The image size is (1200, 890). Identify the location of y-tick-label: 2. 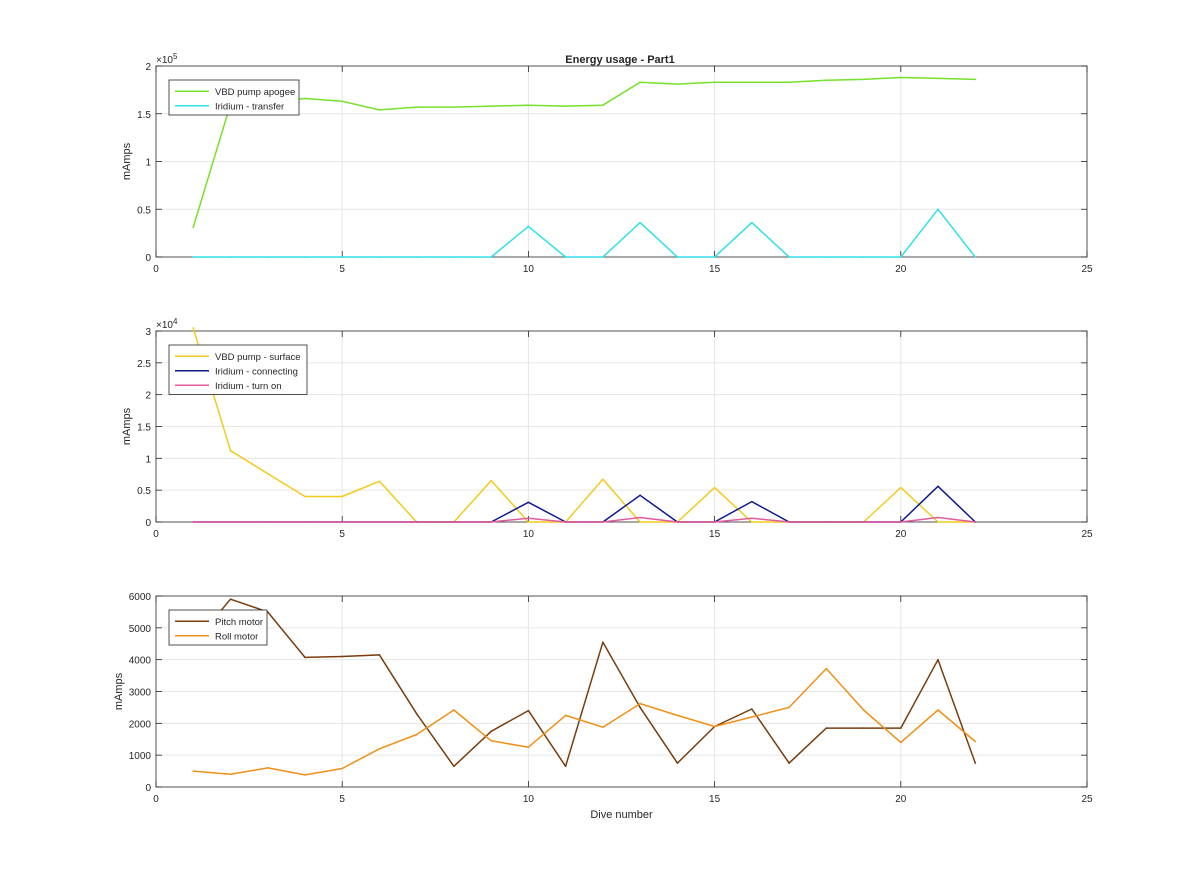
(148, 396).